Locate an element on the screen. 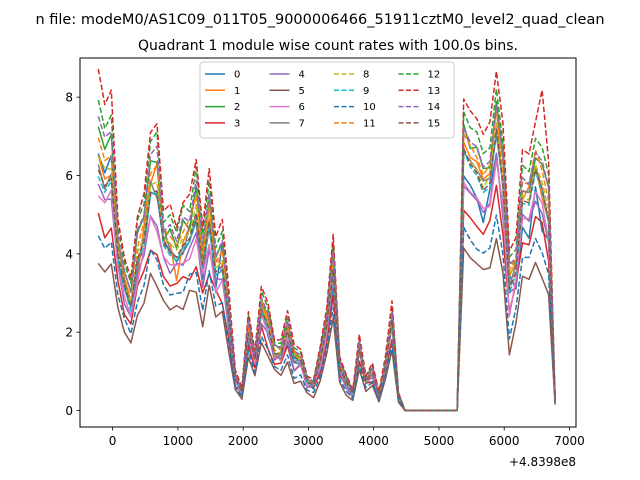 This screenshot has height=480, width=640. legend-label-9: 9 is located at coordinates (366, 91).